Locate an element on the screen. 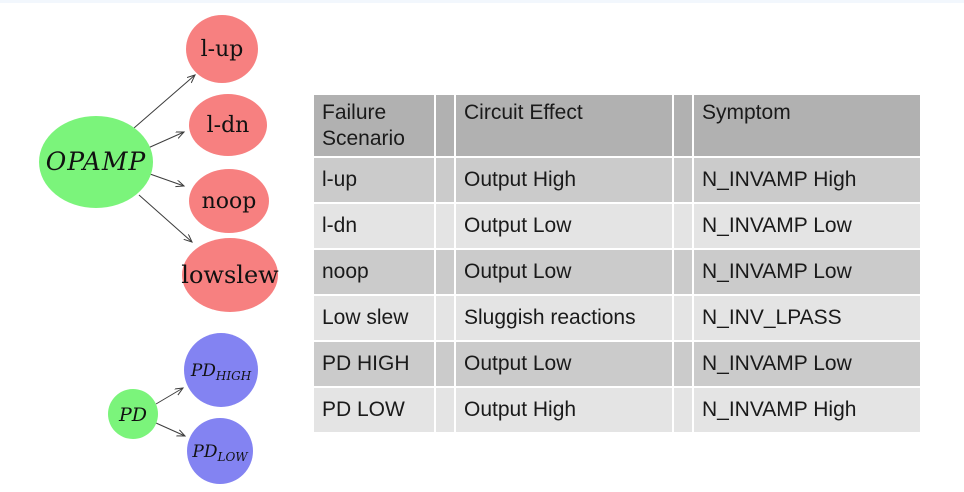  l-dn-node-label: l-dn is located at coordinates (228, 125).